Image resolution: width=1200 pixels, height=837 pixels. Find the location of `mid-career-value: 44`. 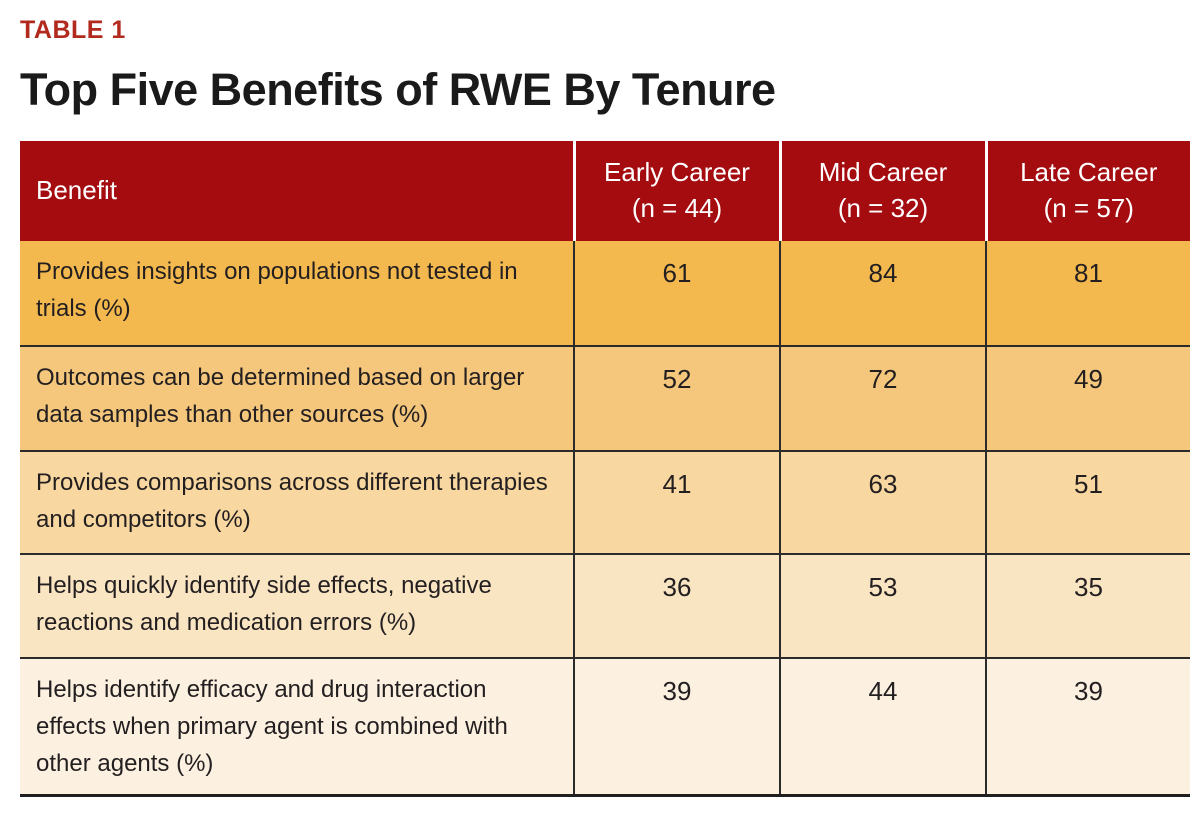

mid-career-value: 44 is located at coordinates (882, 726).